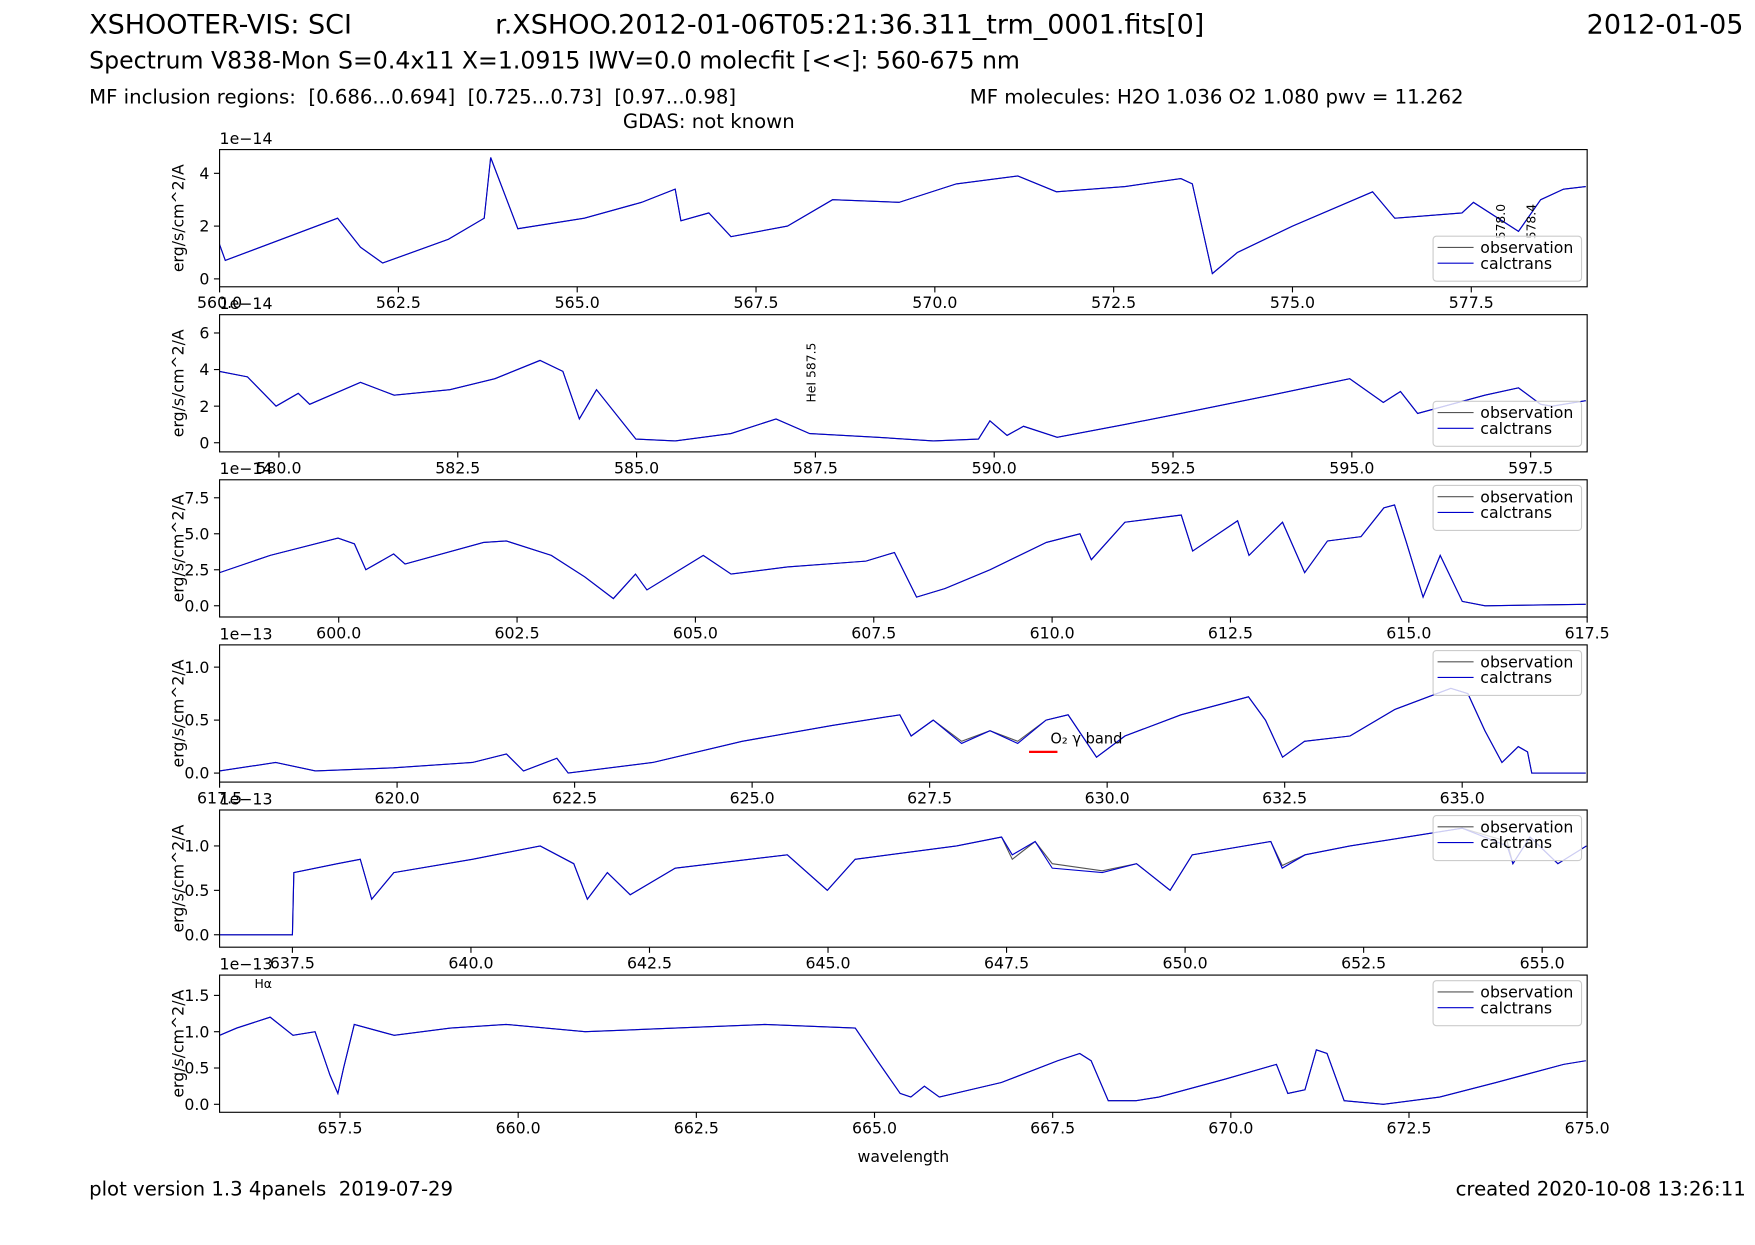 The width and height of the screenshot is (1755, 1245). What do you see at coordinates (292, 963) in the screenshot?
I see `x-tick-label: 637.5` at bounding box center [292, 963].